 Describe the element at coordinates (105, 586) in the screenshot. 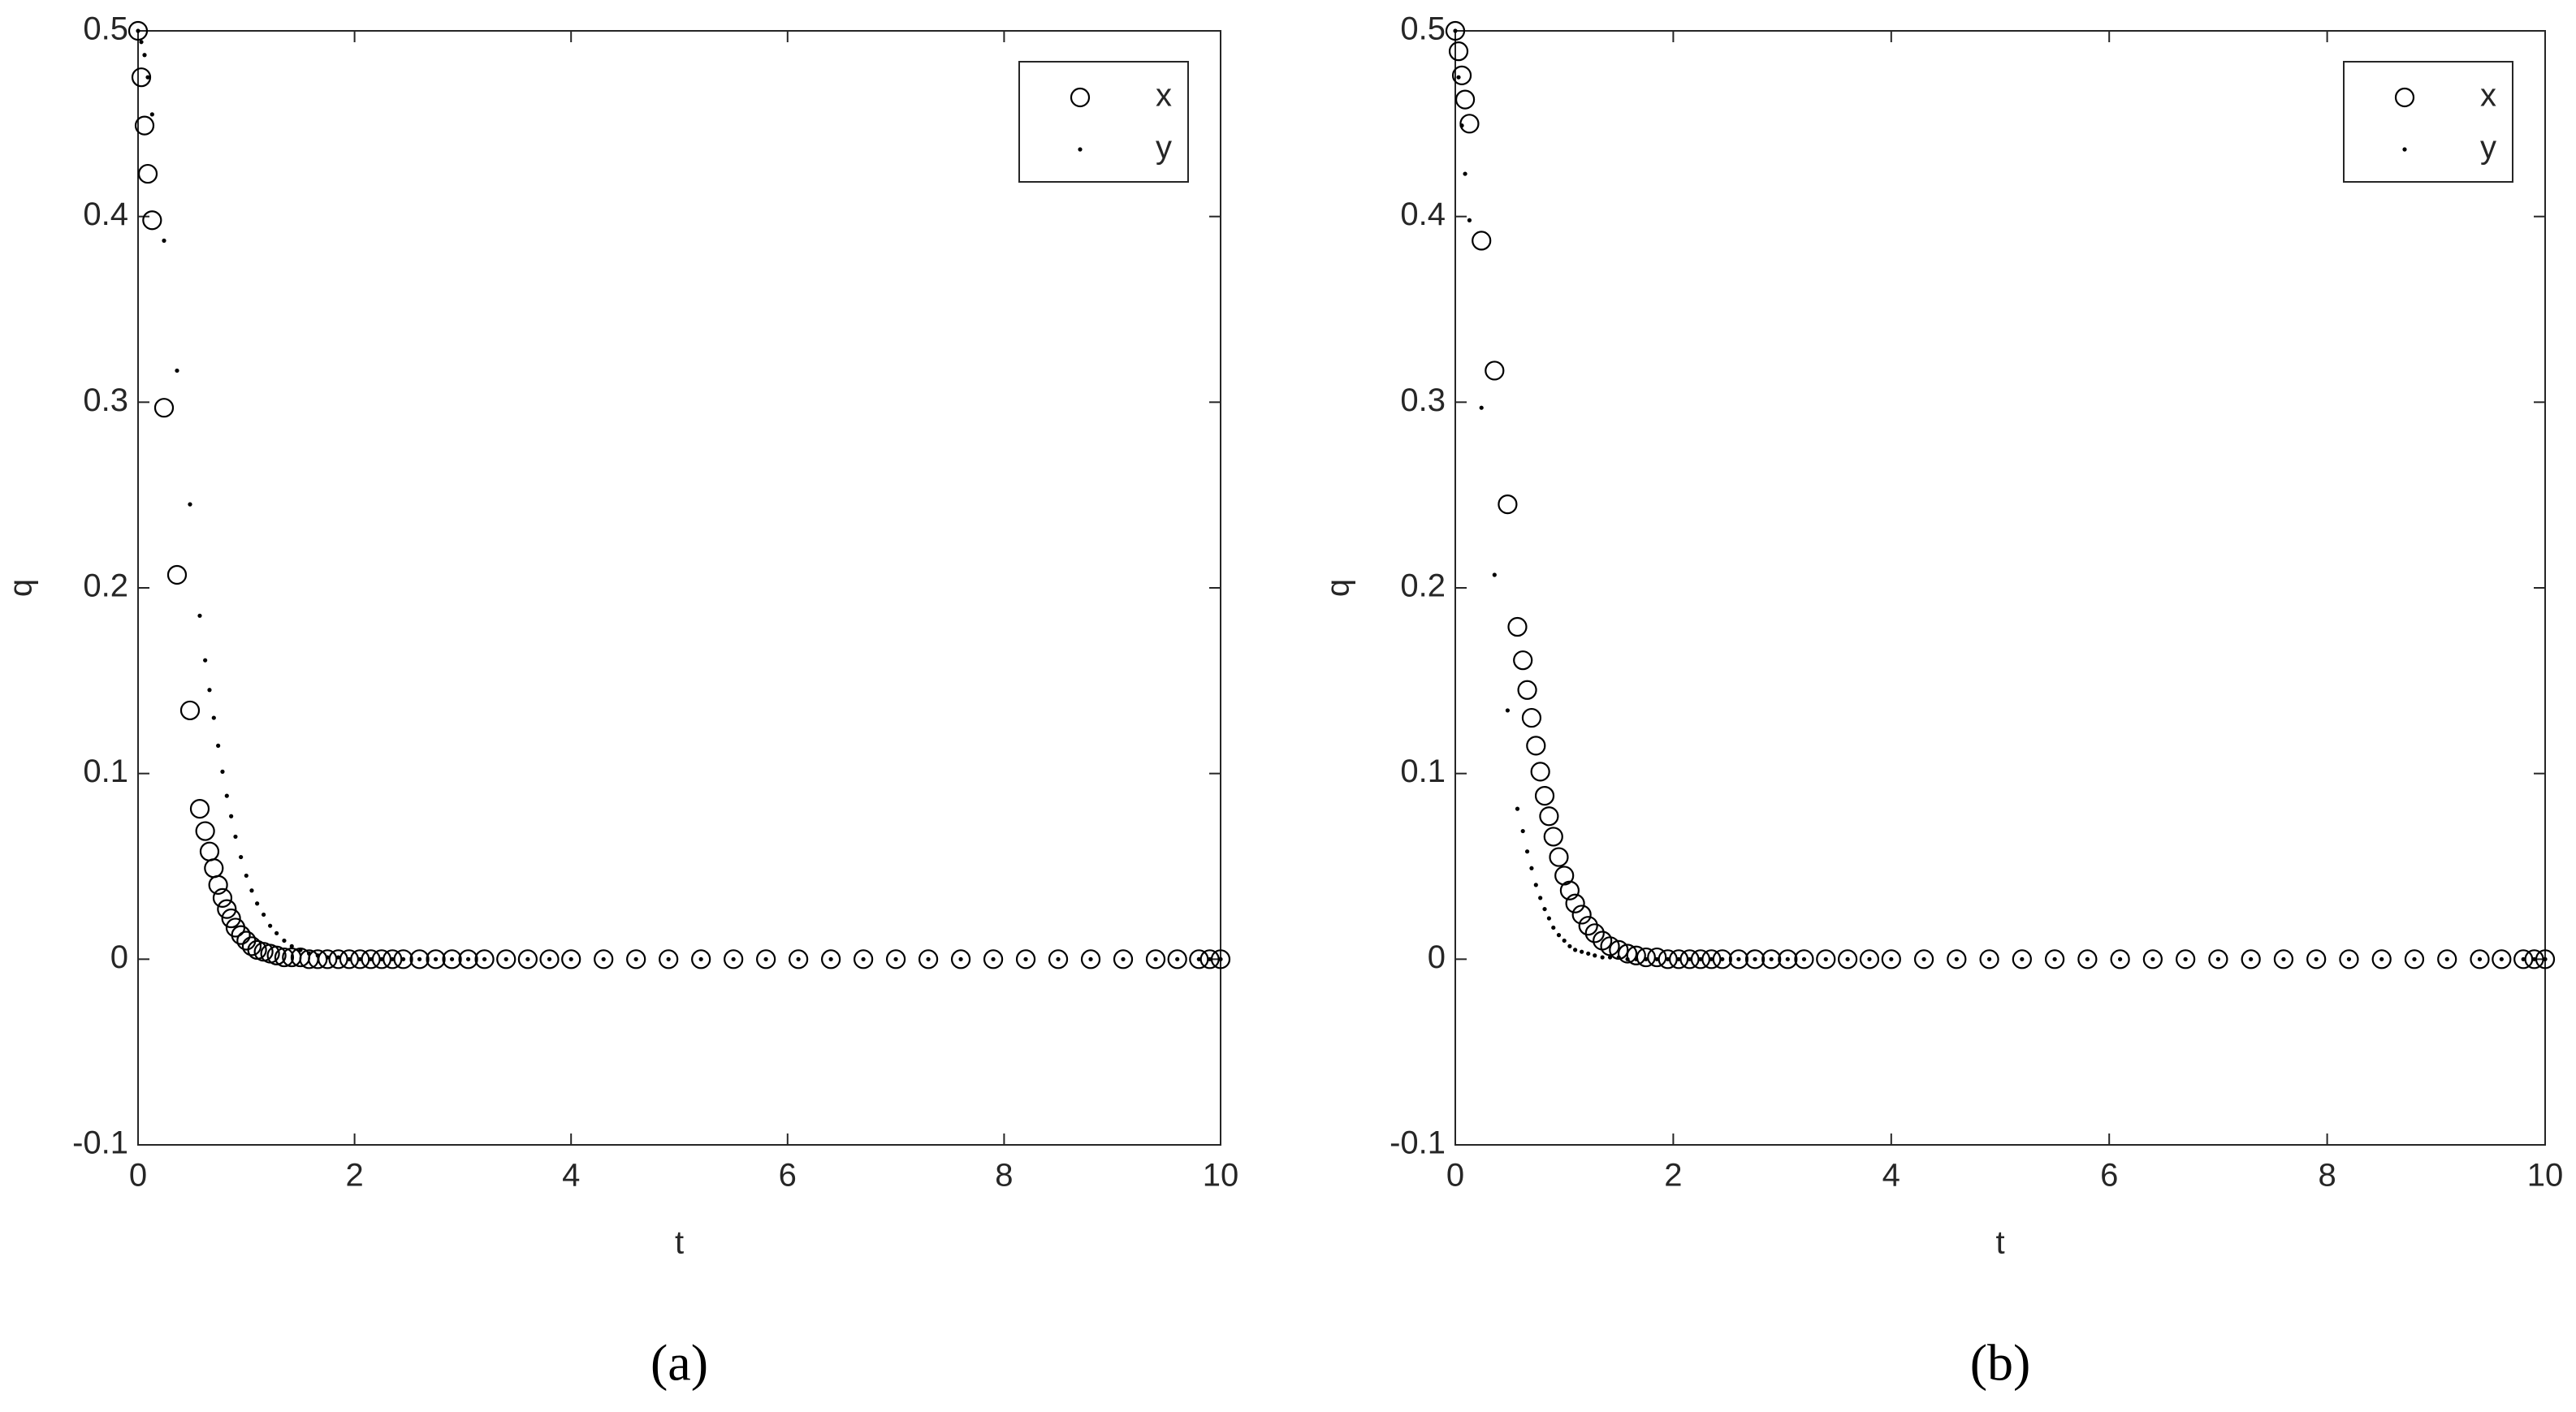

I see `y-tick-label: 0.2` at that location.